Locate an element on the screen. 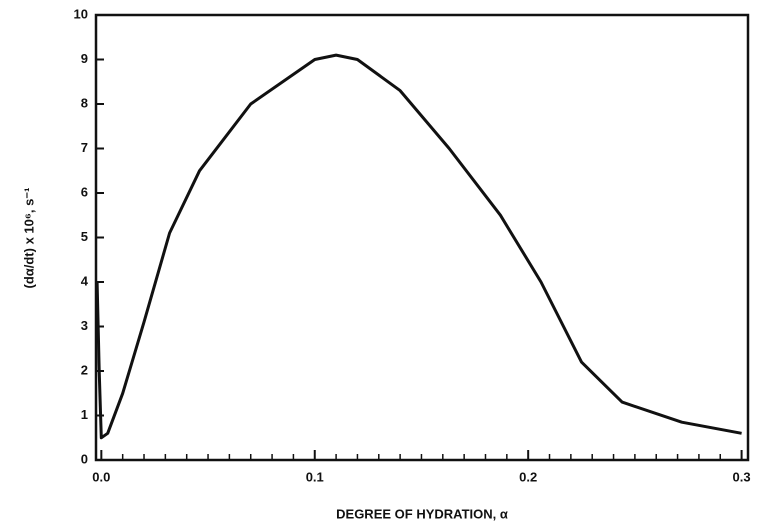 The image size is (761, 530). y-tick-label: 4 is located at coordinates (85, 280).